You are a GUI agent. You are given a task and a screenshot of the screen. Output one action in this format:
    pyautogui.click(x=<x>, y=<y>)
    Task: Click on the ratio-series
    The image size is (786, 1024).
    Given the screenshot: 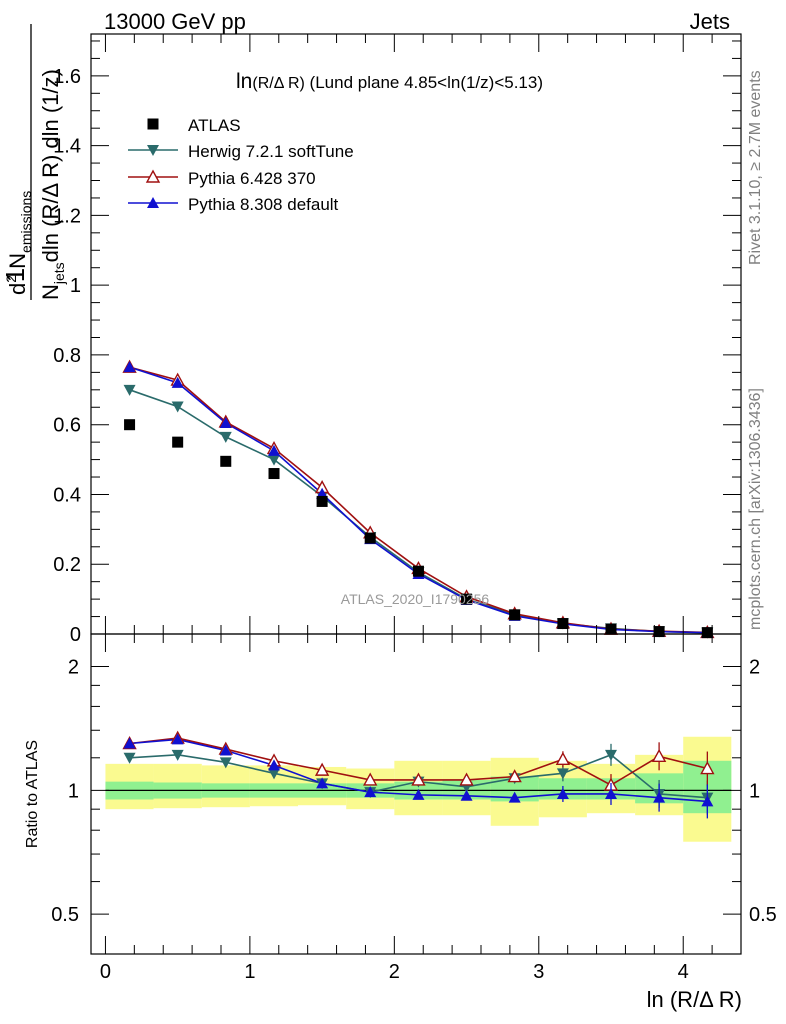 What is the action you would take?
    pyautogui.click(x=418, y=774)
    